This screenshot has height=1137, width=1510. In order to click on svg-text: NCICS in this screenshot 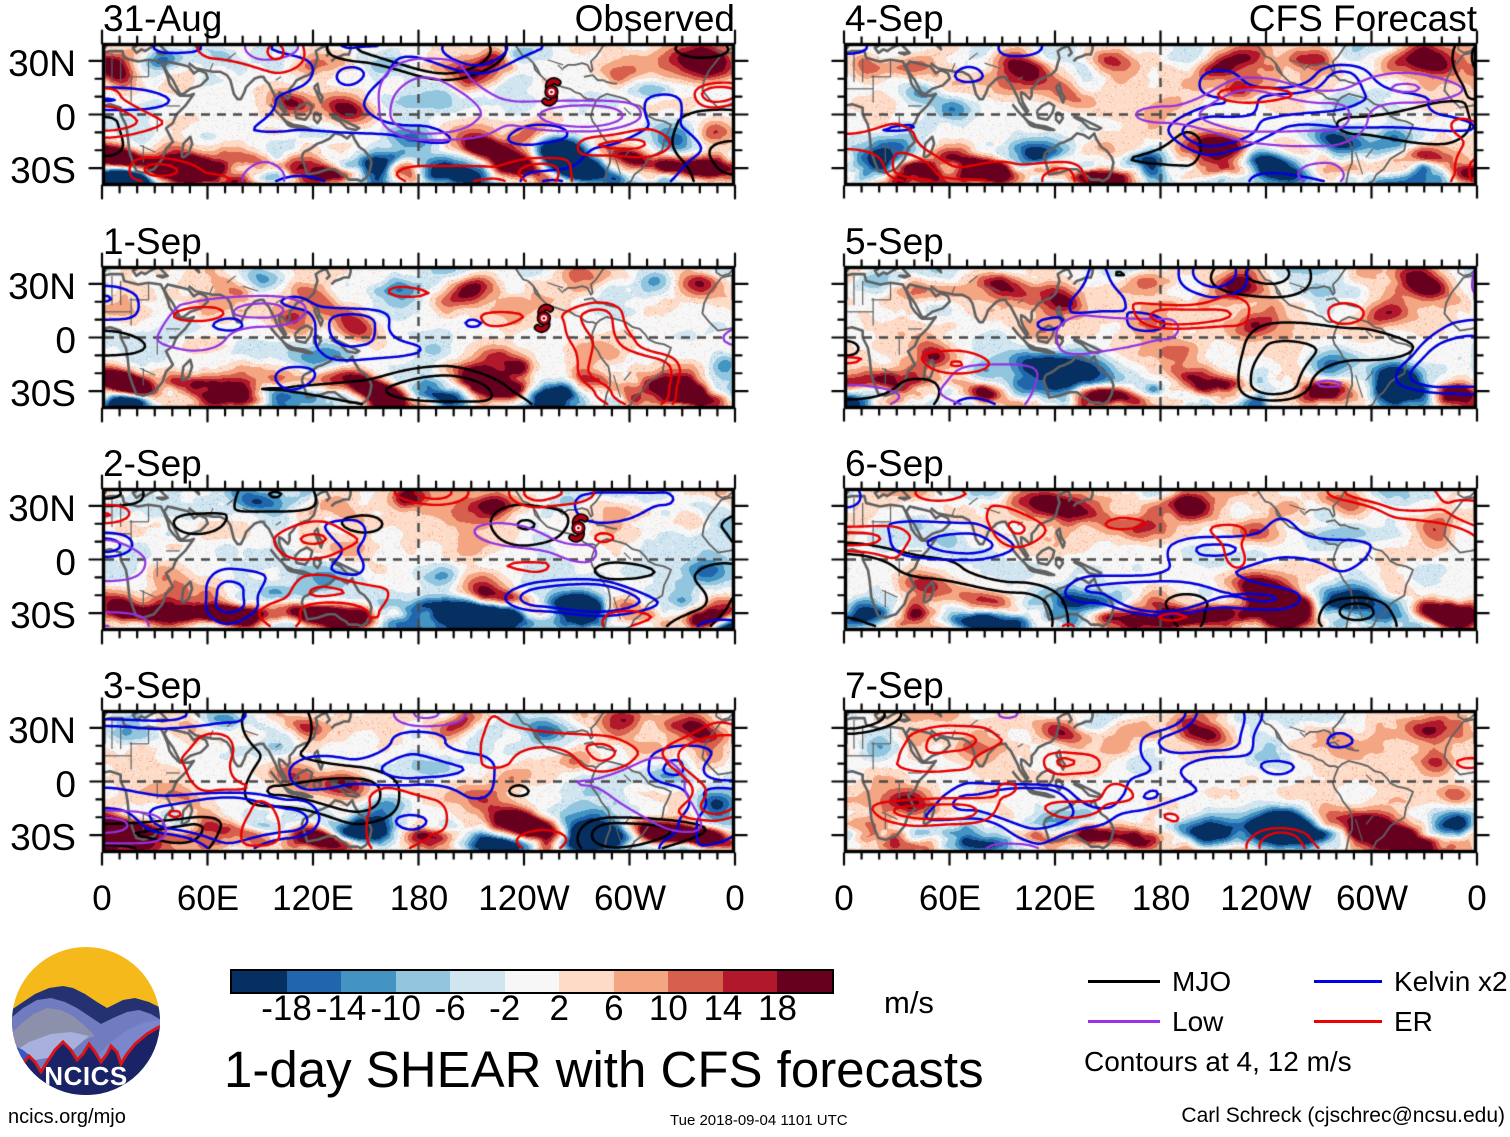, I will do `click(85, 1076)`.